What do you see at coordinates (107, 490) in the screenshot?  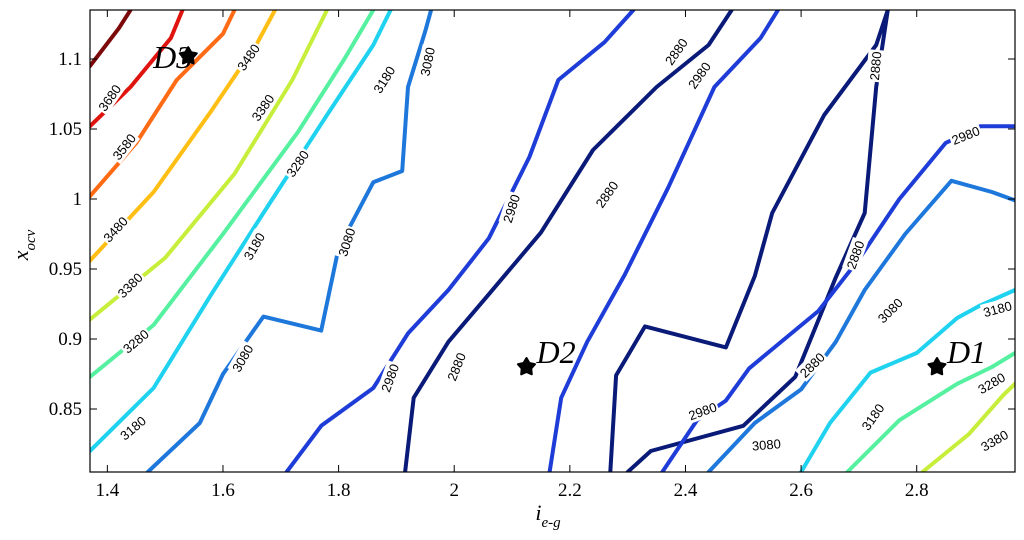 I see `x-tick-label: 1.4` at bounding box center [107, 490].